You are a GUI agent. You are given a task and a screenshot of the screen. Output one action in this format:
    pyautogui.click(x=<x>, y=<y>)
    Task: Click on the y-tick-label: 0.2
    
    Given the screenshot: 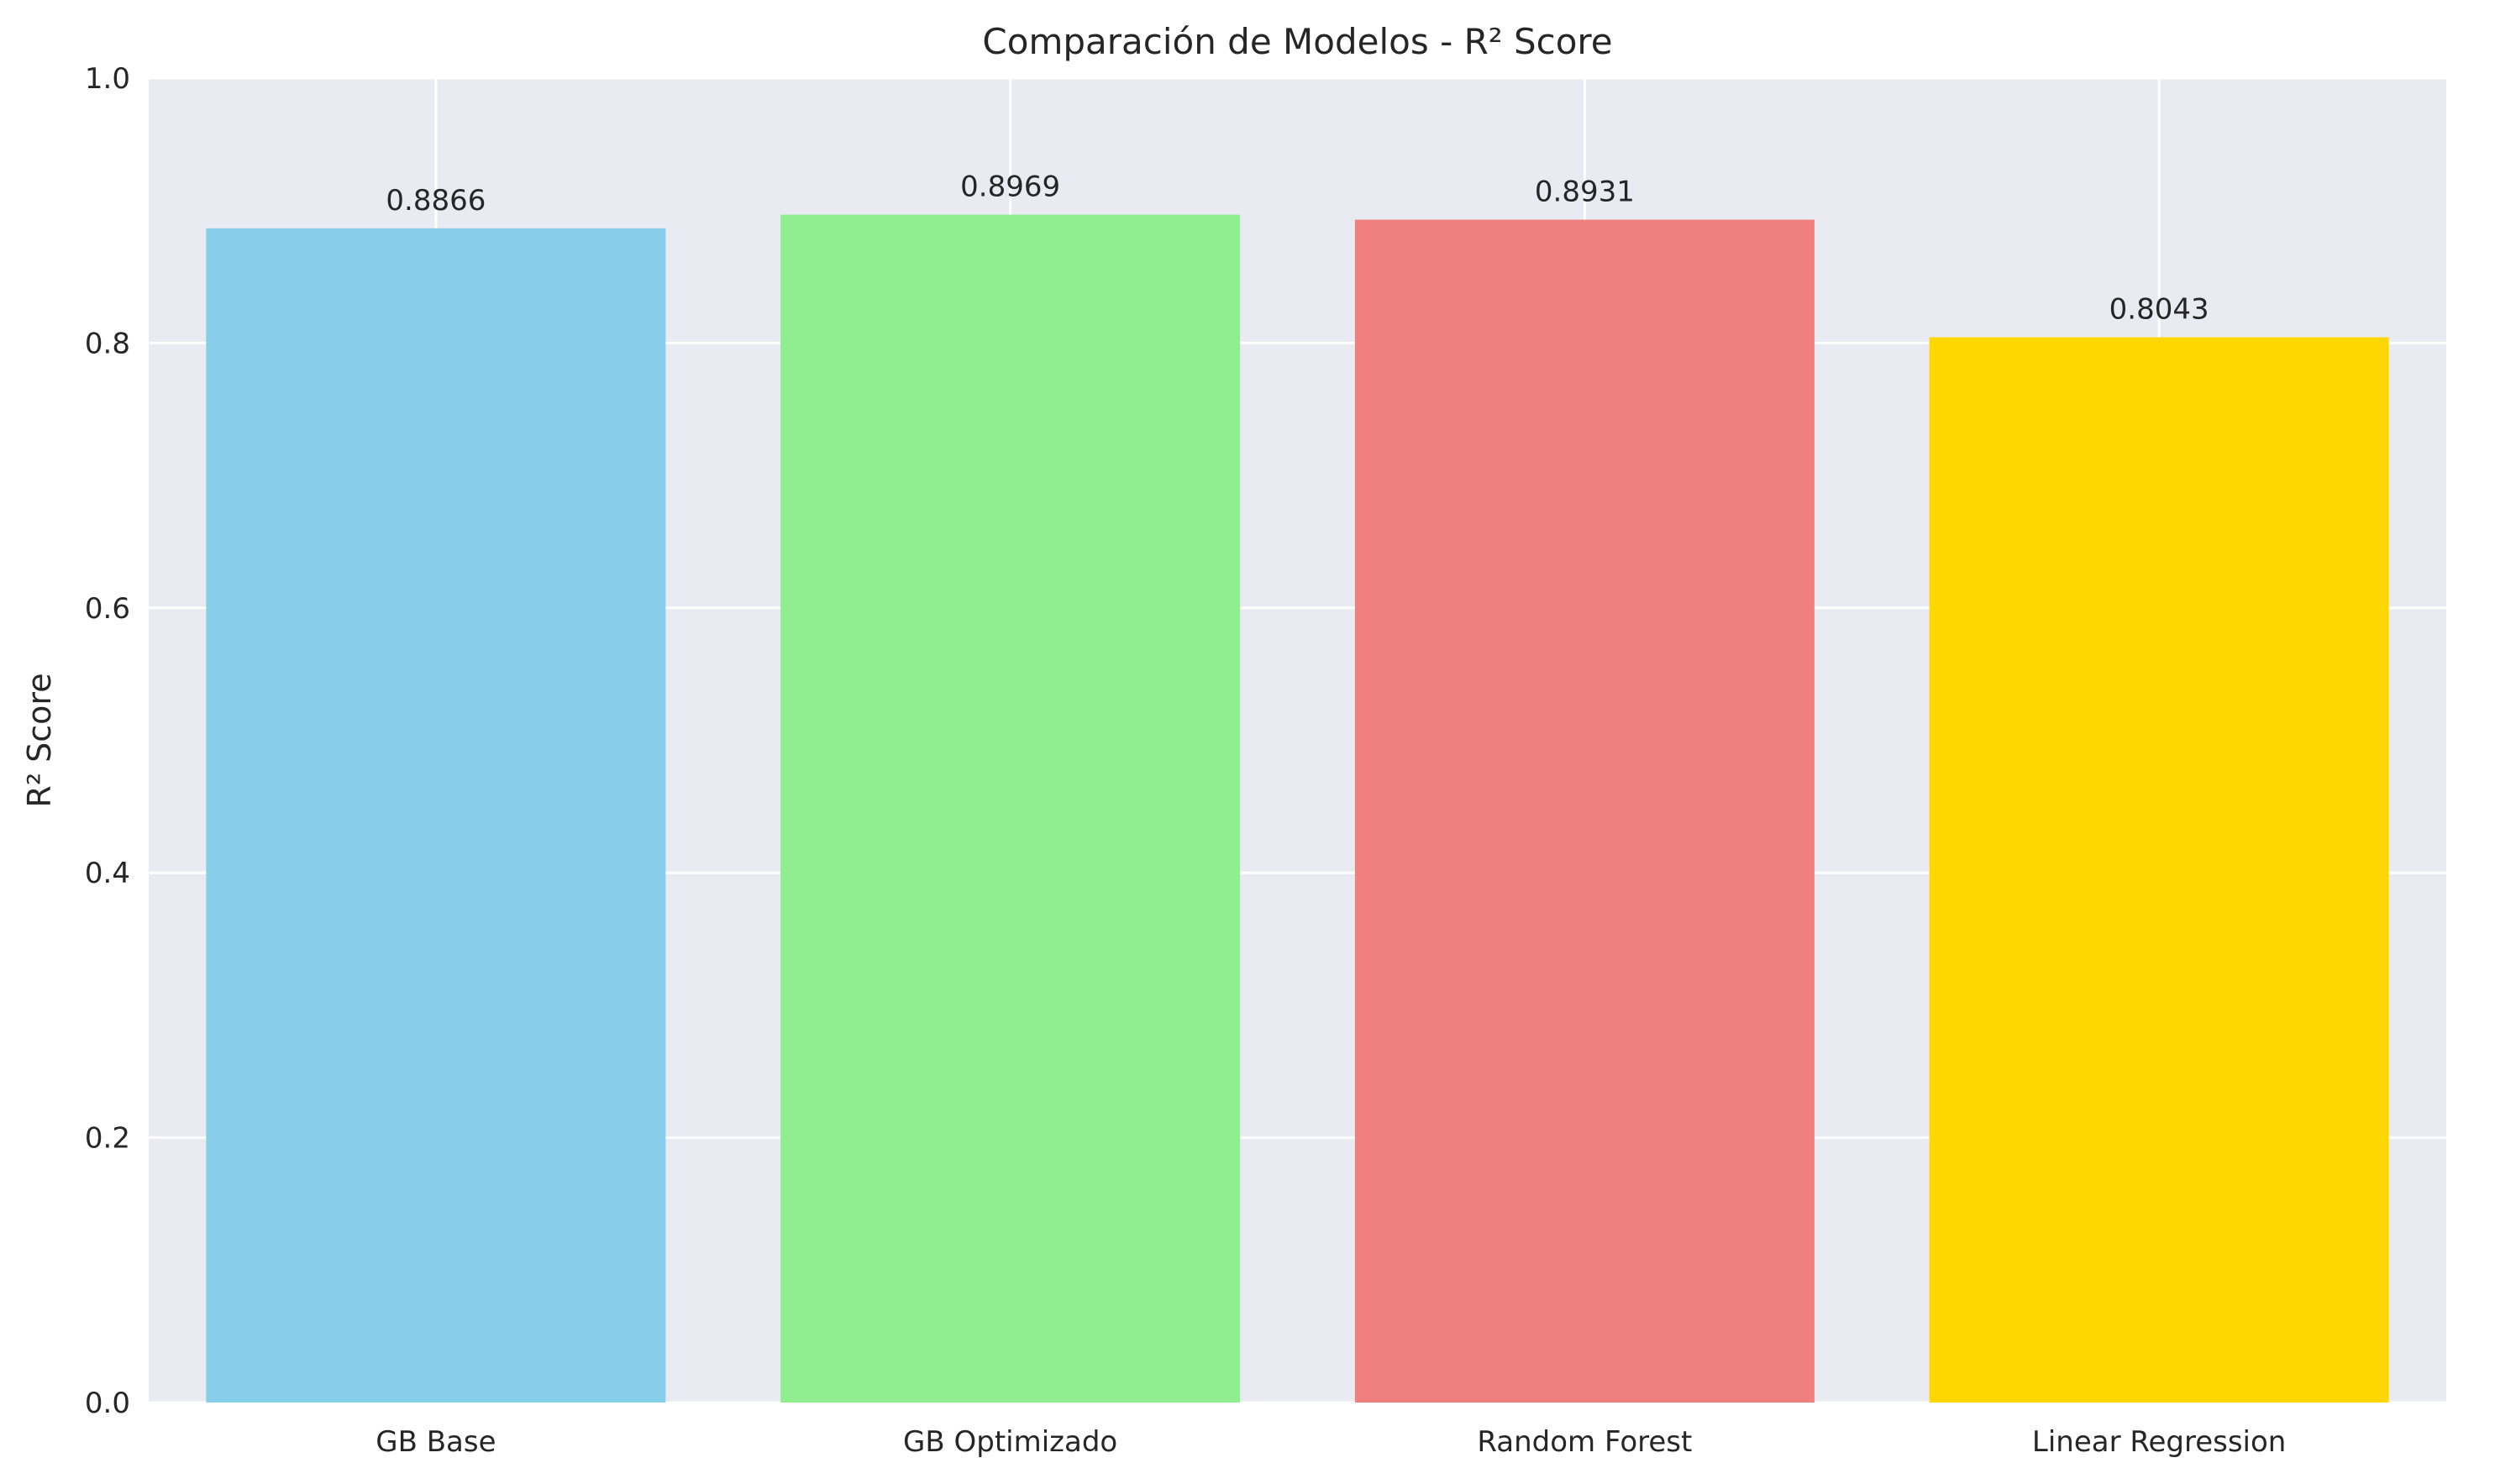 What is the action you would take?
    pyautogui.click(x=107, y=1139)
    